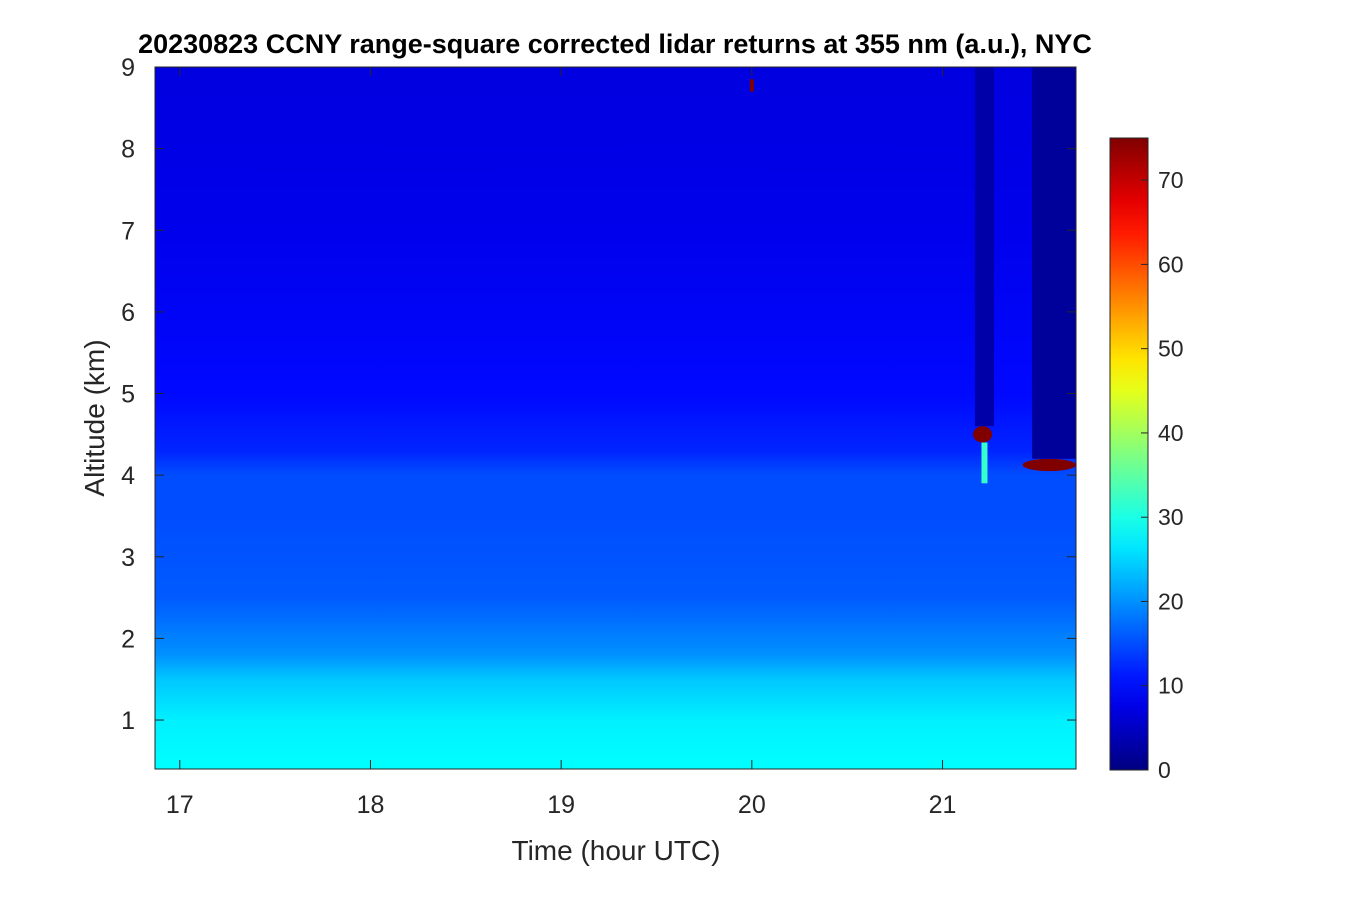 Image resolution: width=1350 pixels, height=900 pixels. I want to click on y-axis-label: Altitude (km), so click(94, 417).